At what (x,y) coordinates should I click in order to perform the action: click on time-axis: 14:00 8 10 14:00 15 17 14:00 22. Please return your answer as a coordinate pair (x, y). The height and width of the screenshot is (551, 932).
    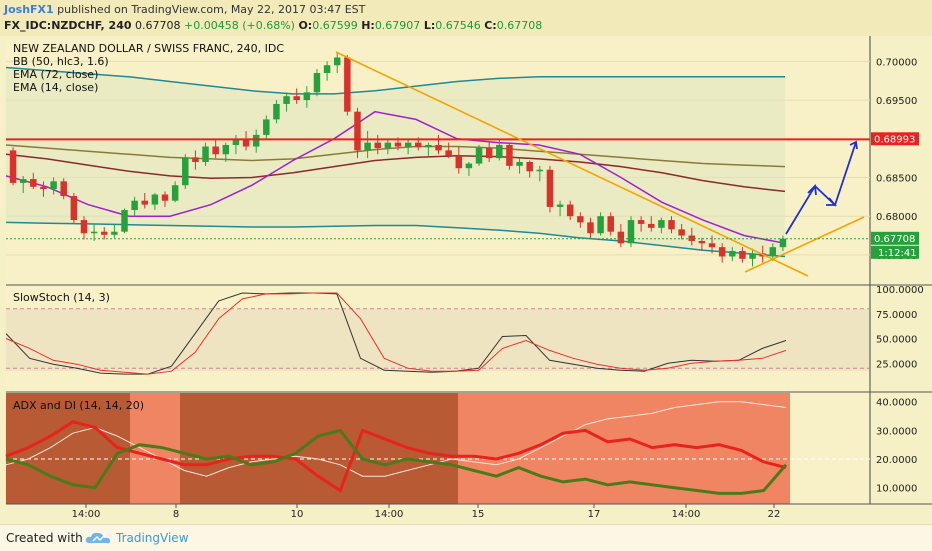
    Looking at the image, I should click on (426, 512).